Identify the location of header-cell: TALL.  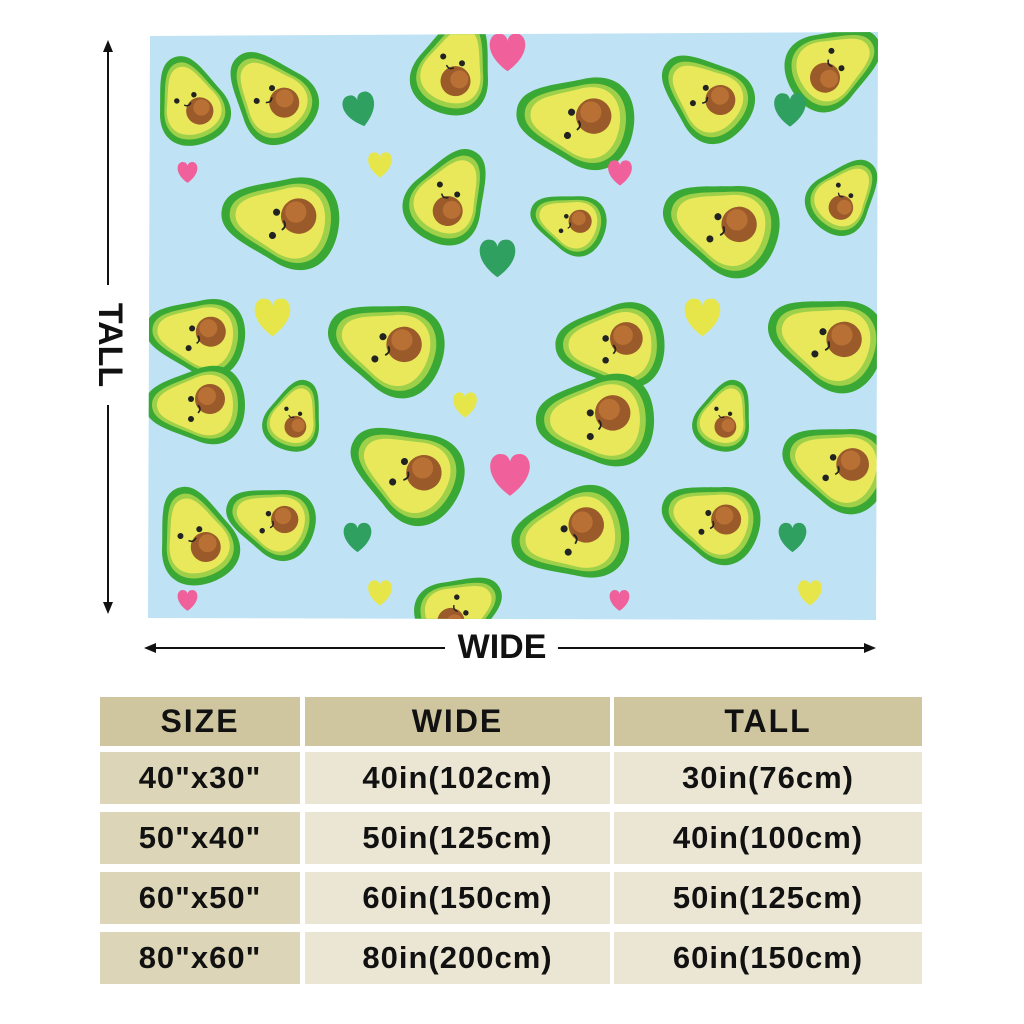
(768, 721).